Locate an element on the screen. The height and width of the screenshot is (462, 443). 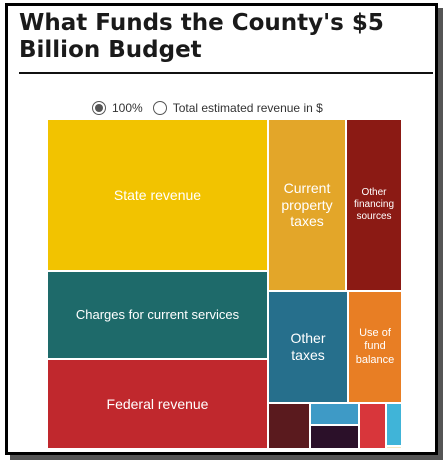
treemap-label: Other financing sources is located at coordinates (374, 204).